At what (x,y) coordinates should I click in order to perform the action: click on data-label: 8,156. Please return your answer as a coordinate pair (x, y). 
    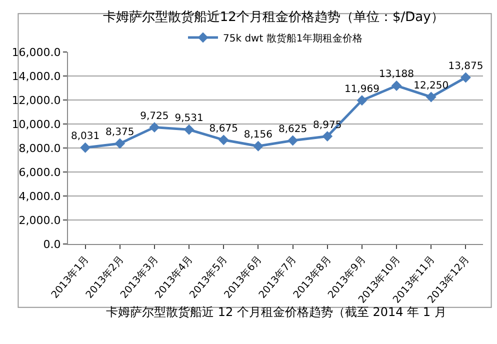
    Looking at the image, I should click on (258, 135).